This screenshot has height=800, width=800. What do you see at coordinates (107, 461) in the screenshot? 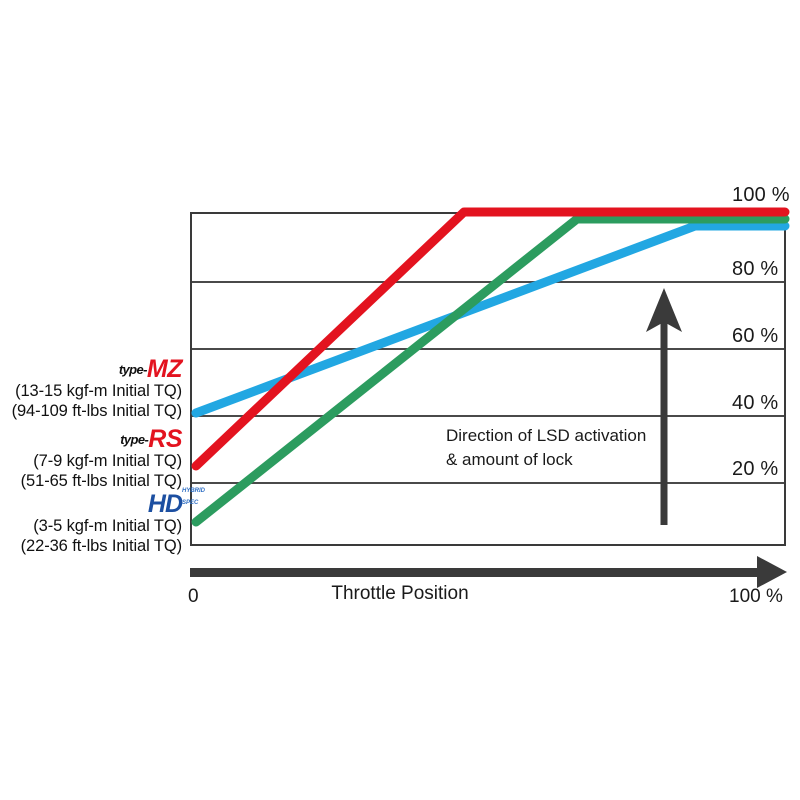
I see `legend-rs-line-1: (7-9 kgf-m Initial TQ)` at bounding box center [107, 461].